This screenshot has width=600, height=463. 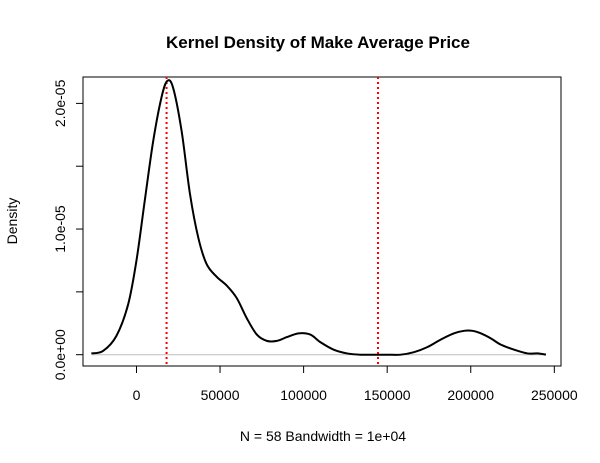 I want to click on x-tick-label: 250000, so click(x=554, y=395).